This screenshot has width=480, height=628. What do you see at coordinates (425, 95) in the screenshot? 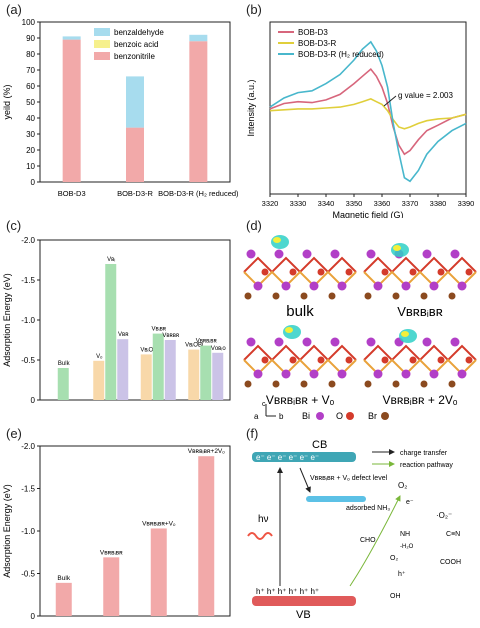
I see `g-value-annotation: g value = 2.003` at bounding box center [425, 95].